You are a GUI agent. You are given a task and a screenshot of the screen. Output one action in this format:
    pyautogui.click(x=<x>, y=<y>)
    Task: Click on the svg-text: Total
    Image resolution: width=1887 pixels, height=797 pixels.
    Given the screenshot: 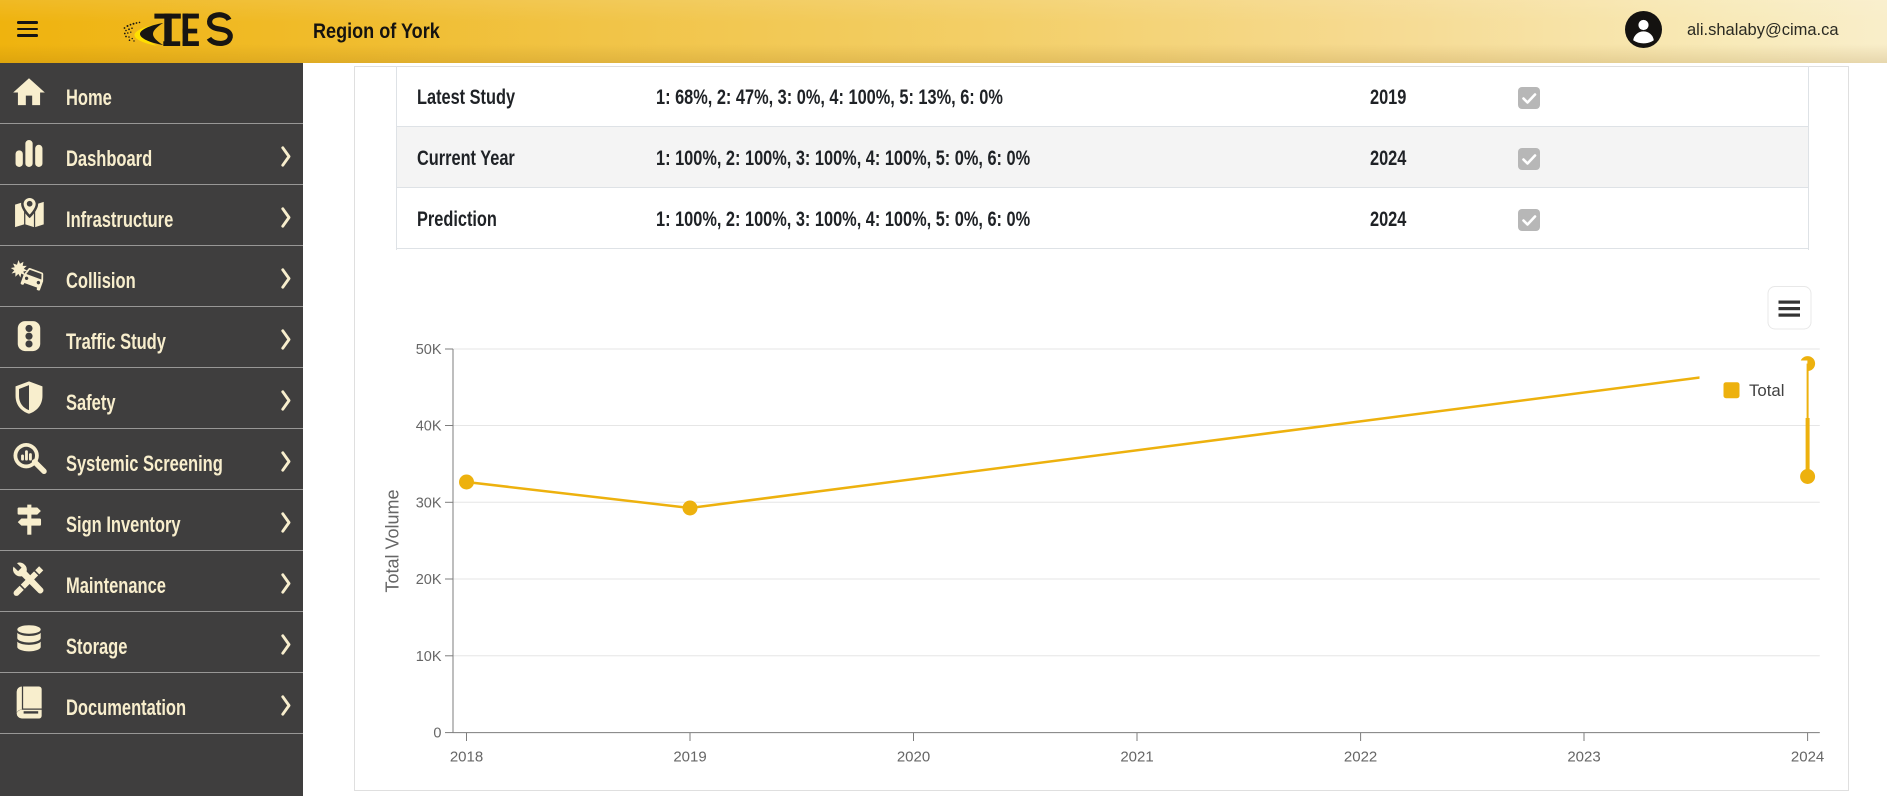 What is the action you would take?
    pyautogui.click(x=1766, y=390)
    